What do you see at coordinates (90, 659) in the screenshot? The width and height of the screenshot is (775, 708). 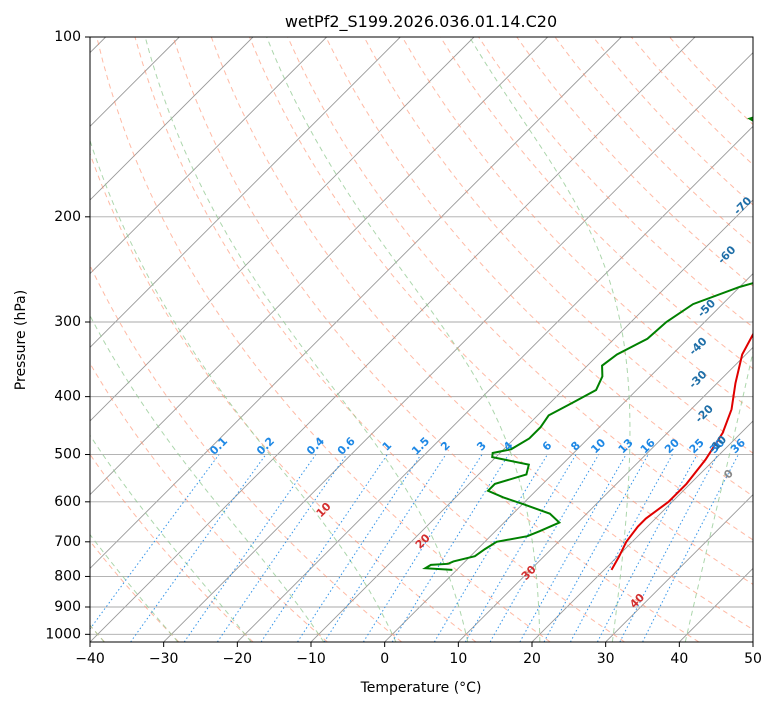 I see `x-tick-label: −40` at bounding box center [90, 659].